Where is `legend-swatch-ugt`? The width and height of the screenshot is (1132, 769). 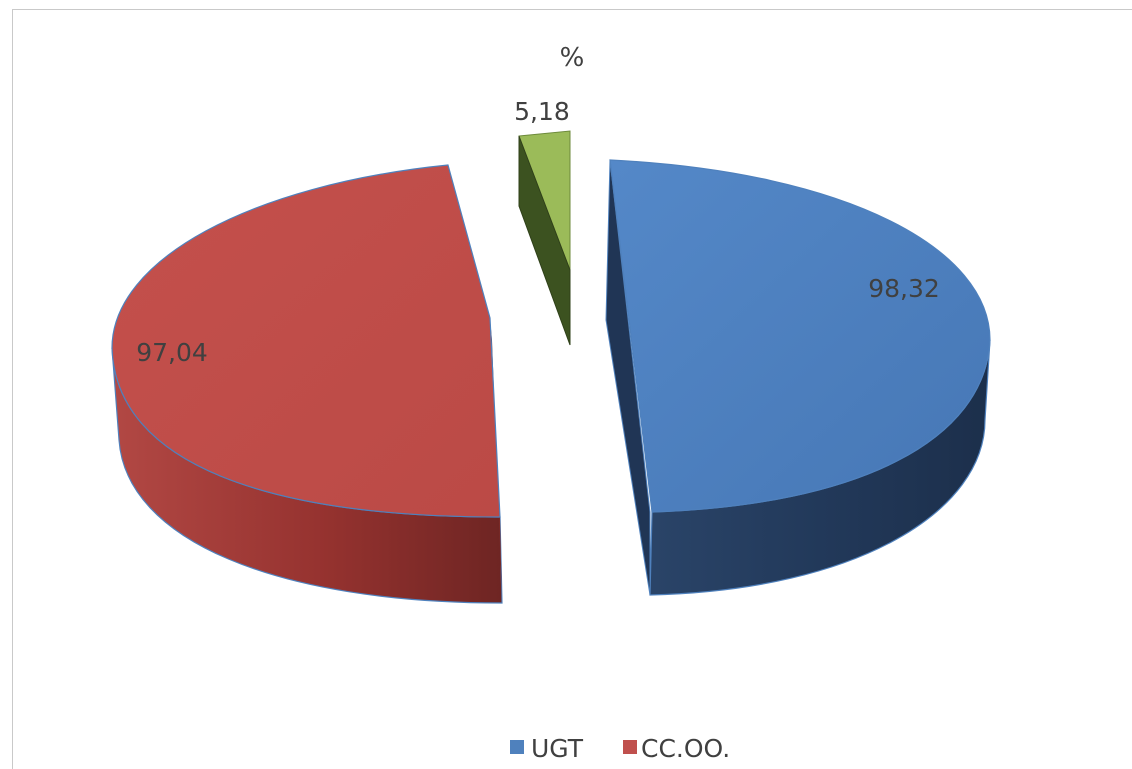
legend-swatch-ugt is located at coordinates (517, 747).